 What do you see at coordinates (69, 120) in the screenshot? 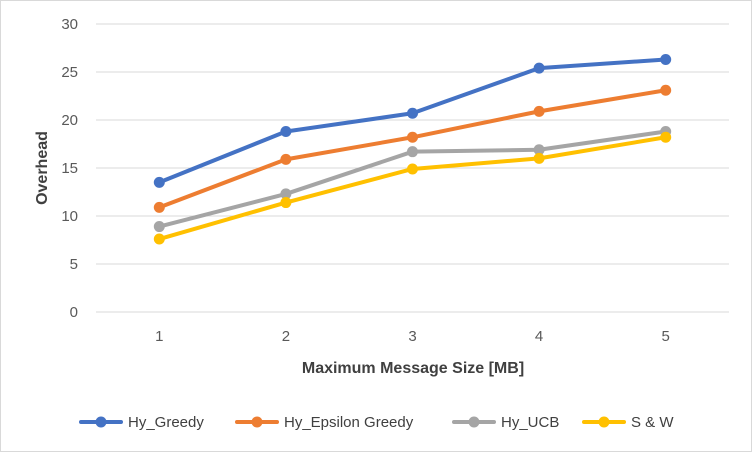
I see `y-tick-label: 20` at bounding box center [69, 120].